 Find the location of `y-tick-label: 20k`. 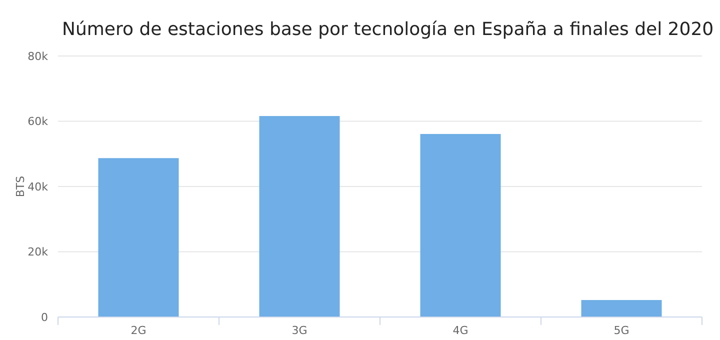

y-tick-label: 20k is located at coordinates (38, 252).